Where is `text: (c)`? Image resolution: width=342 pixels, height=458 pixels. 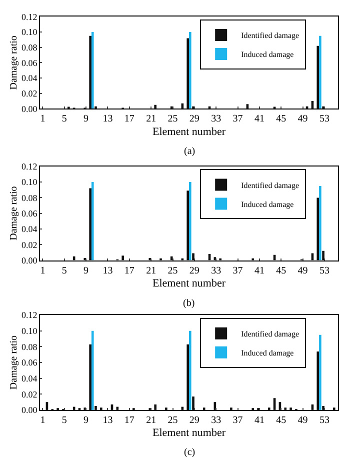
text: (c) is located at coordinates (190, 452).